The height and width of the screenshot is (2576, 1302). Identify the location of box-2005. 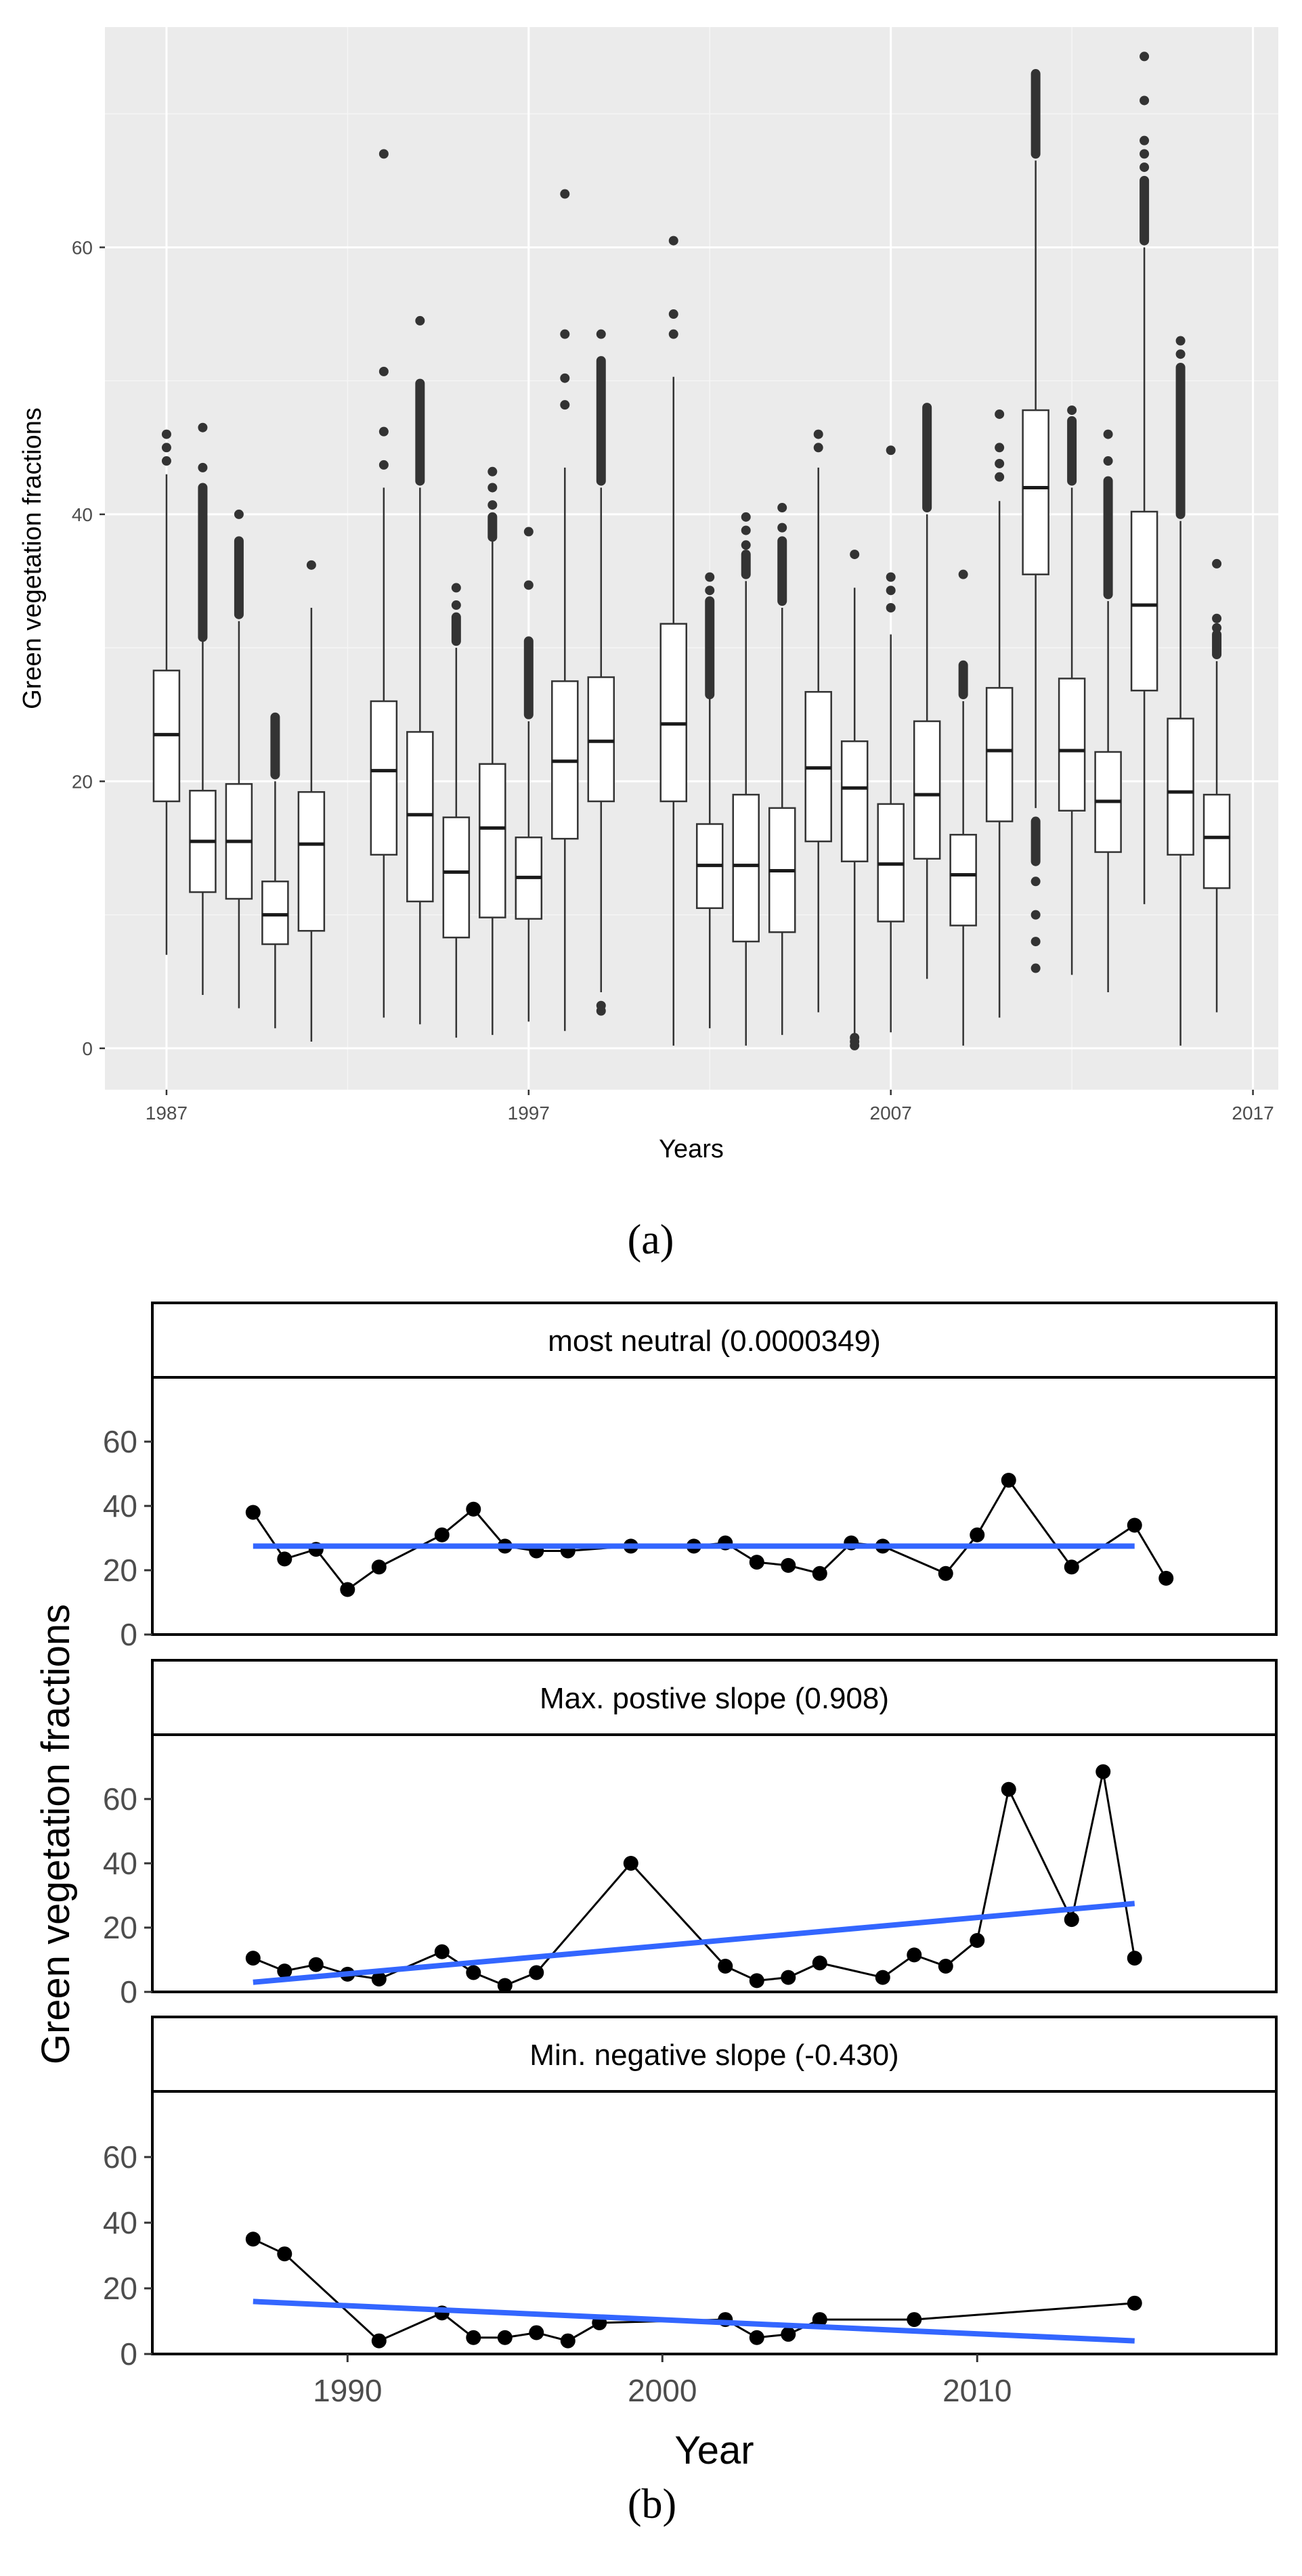
(818, 721).